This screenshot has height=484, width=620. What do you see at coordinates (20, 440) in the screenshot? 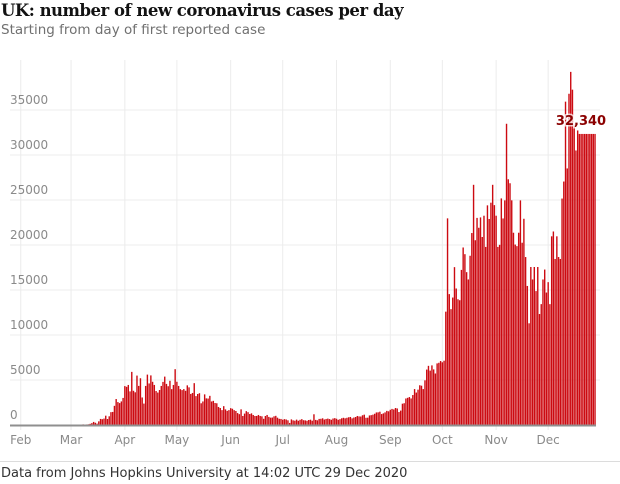
I see `x-tick-label-feb: Feb` at bounding box center [20, 440].